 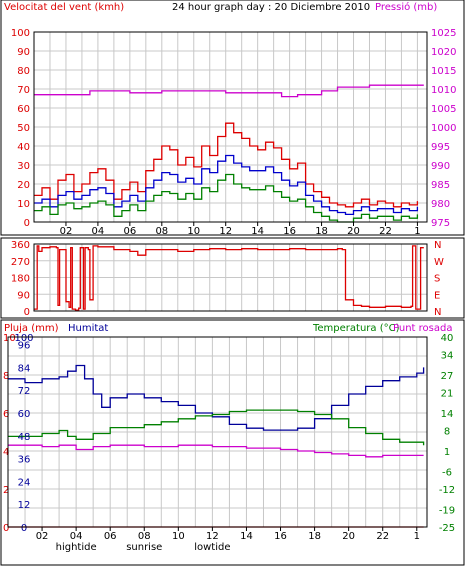 What do you see at coordinates (23, 52) in the screenshot?
I see `wind-tick-label: 90` at bounding box center [23, 52].